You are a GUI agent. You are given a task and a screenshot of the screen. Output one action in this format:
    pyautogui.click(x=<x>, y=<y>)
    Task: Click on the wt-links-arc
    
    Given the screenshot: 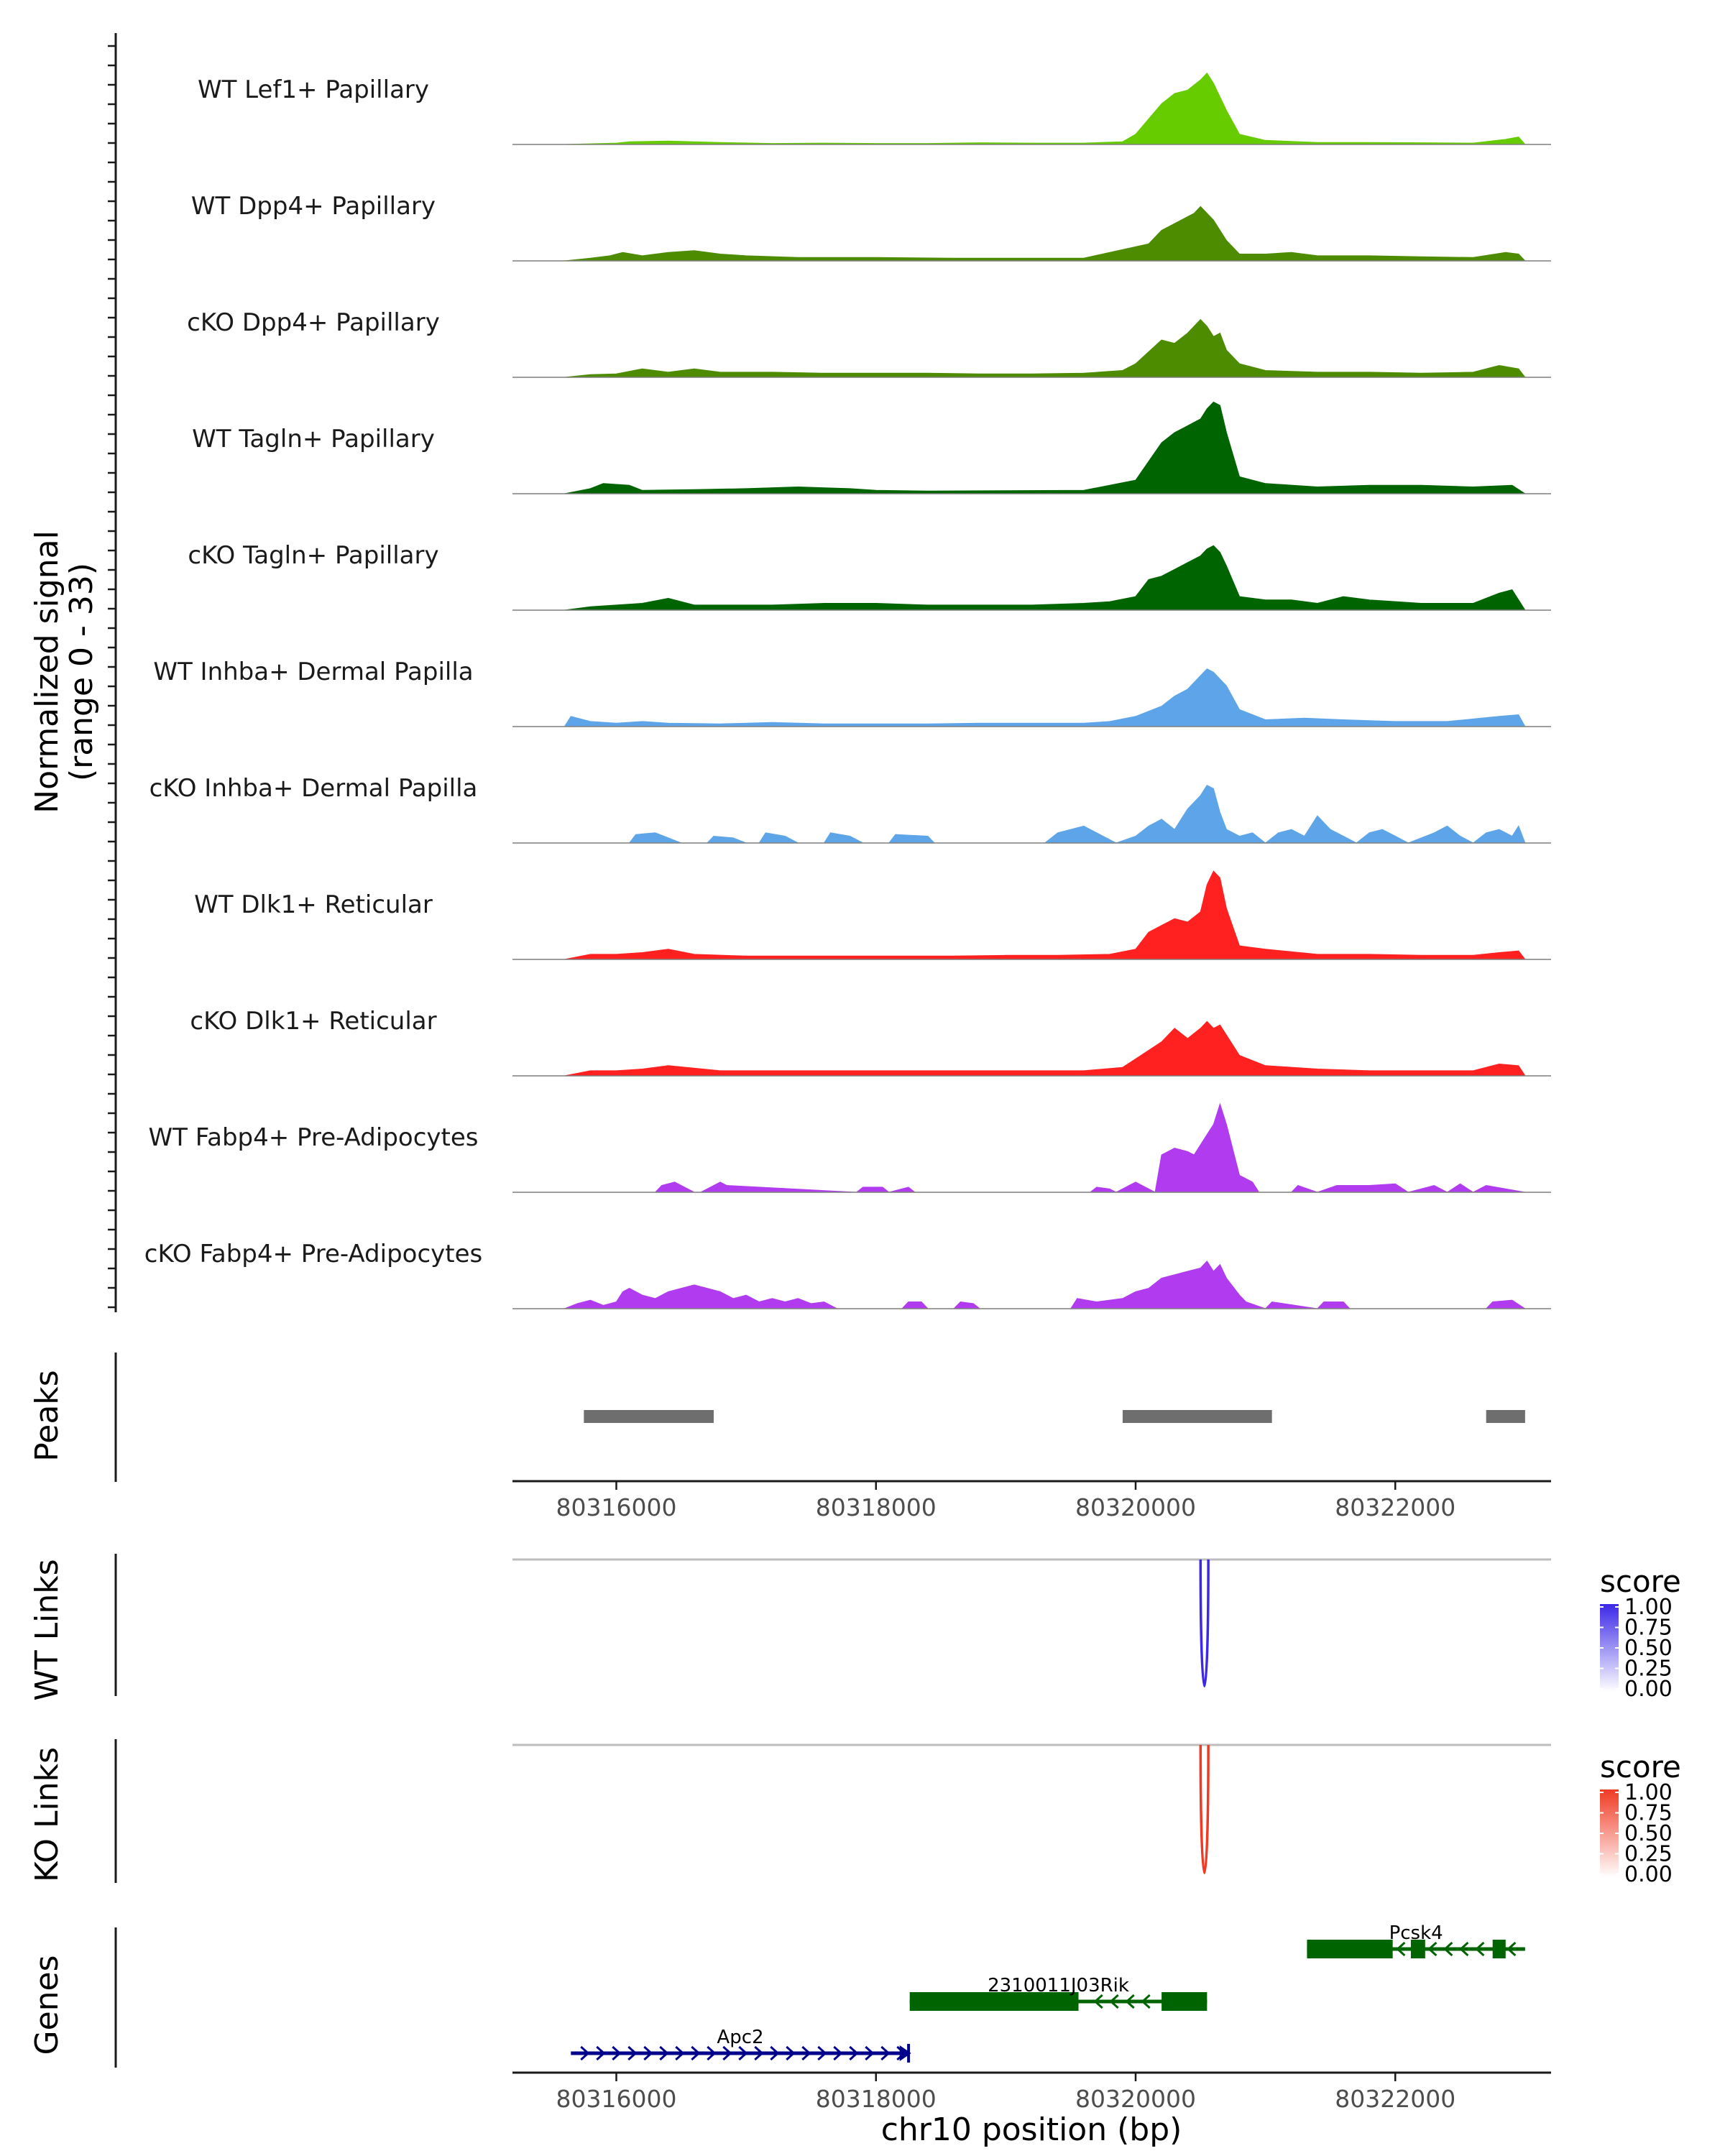 What is the action you would take?
    pyautogui.click(x=1204, y=1623)
    